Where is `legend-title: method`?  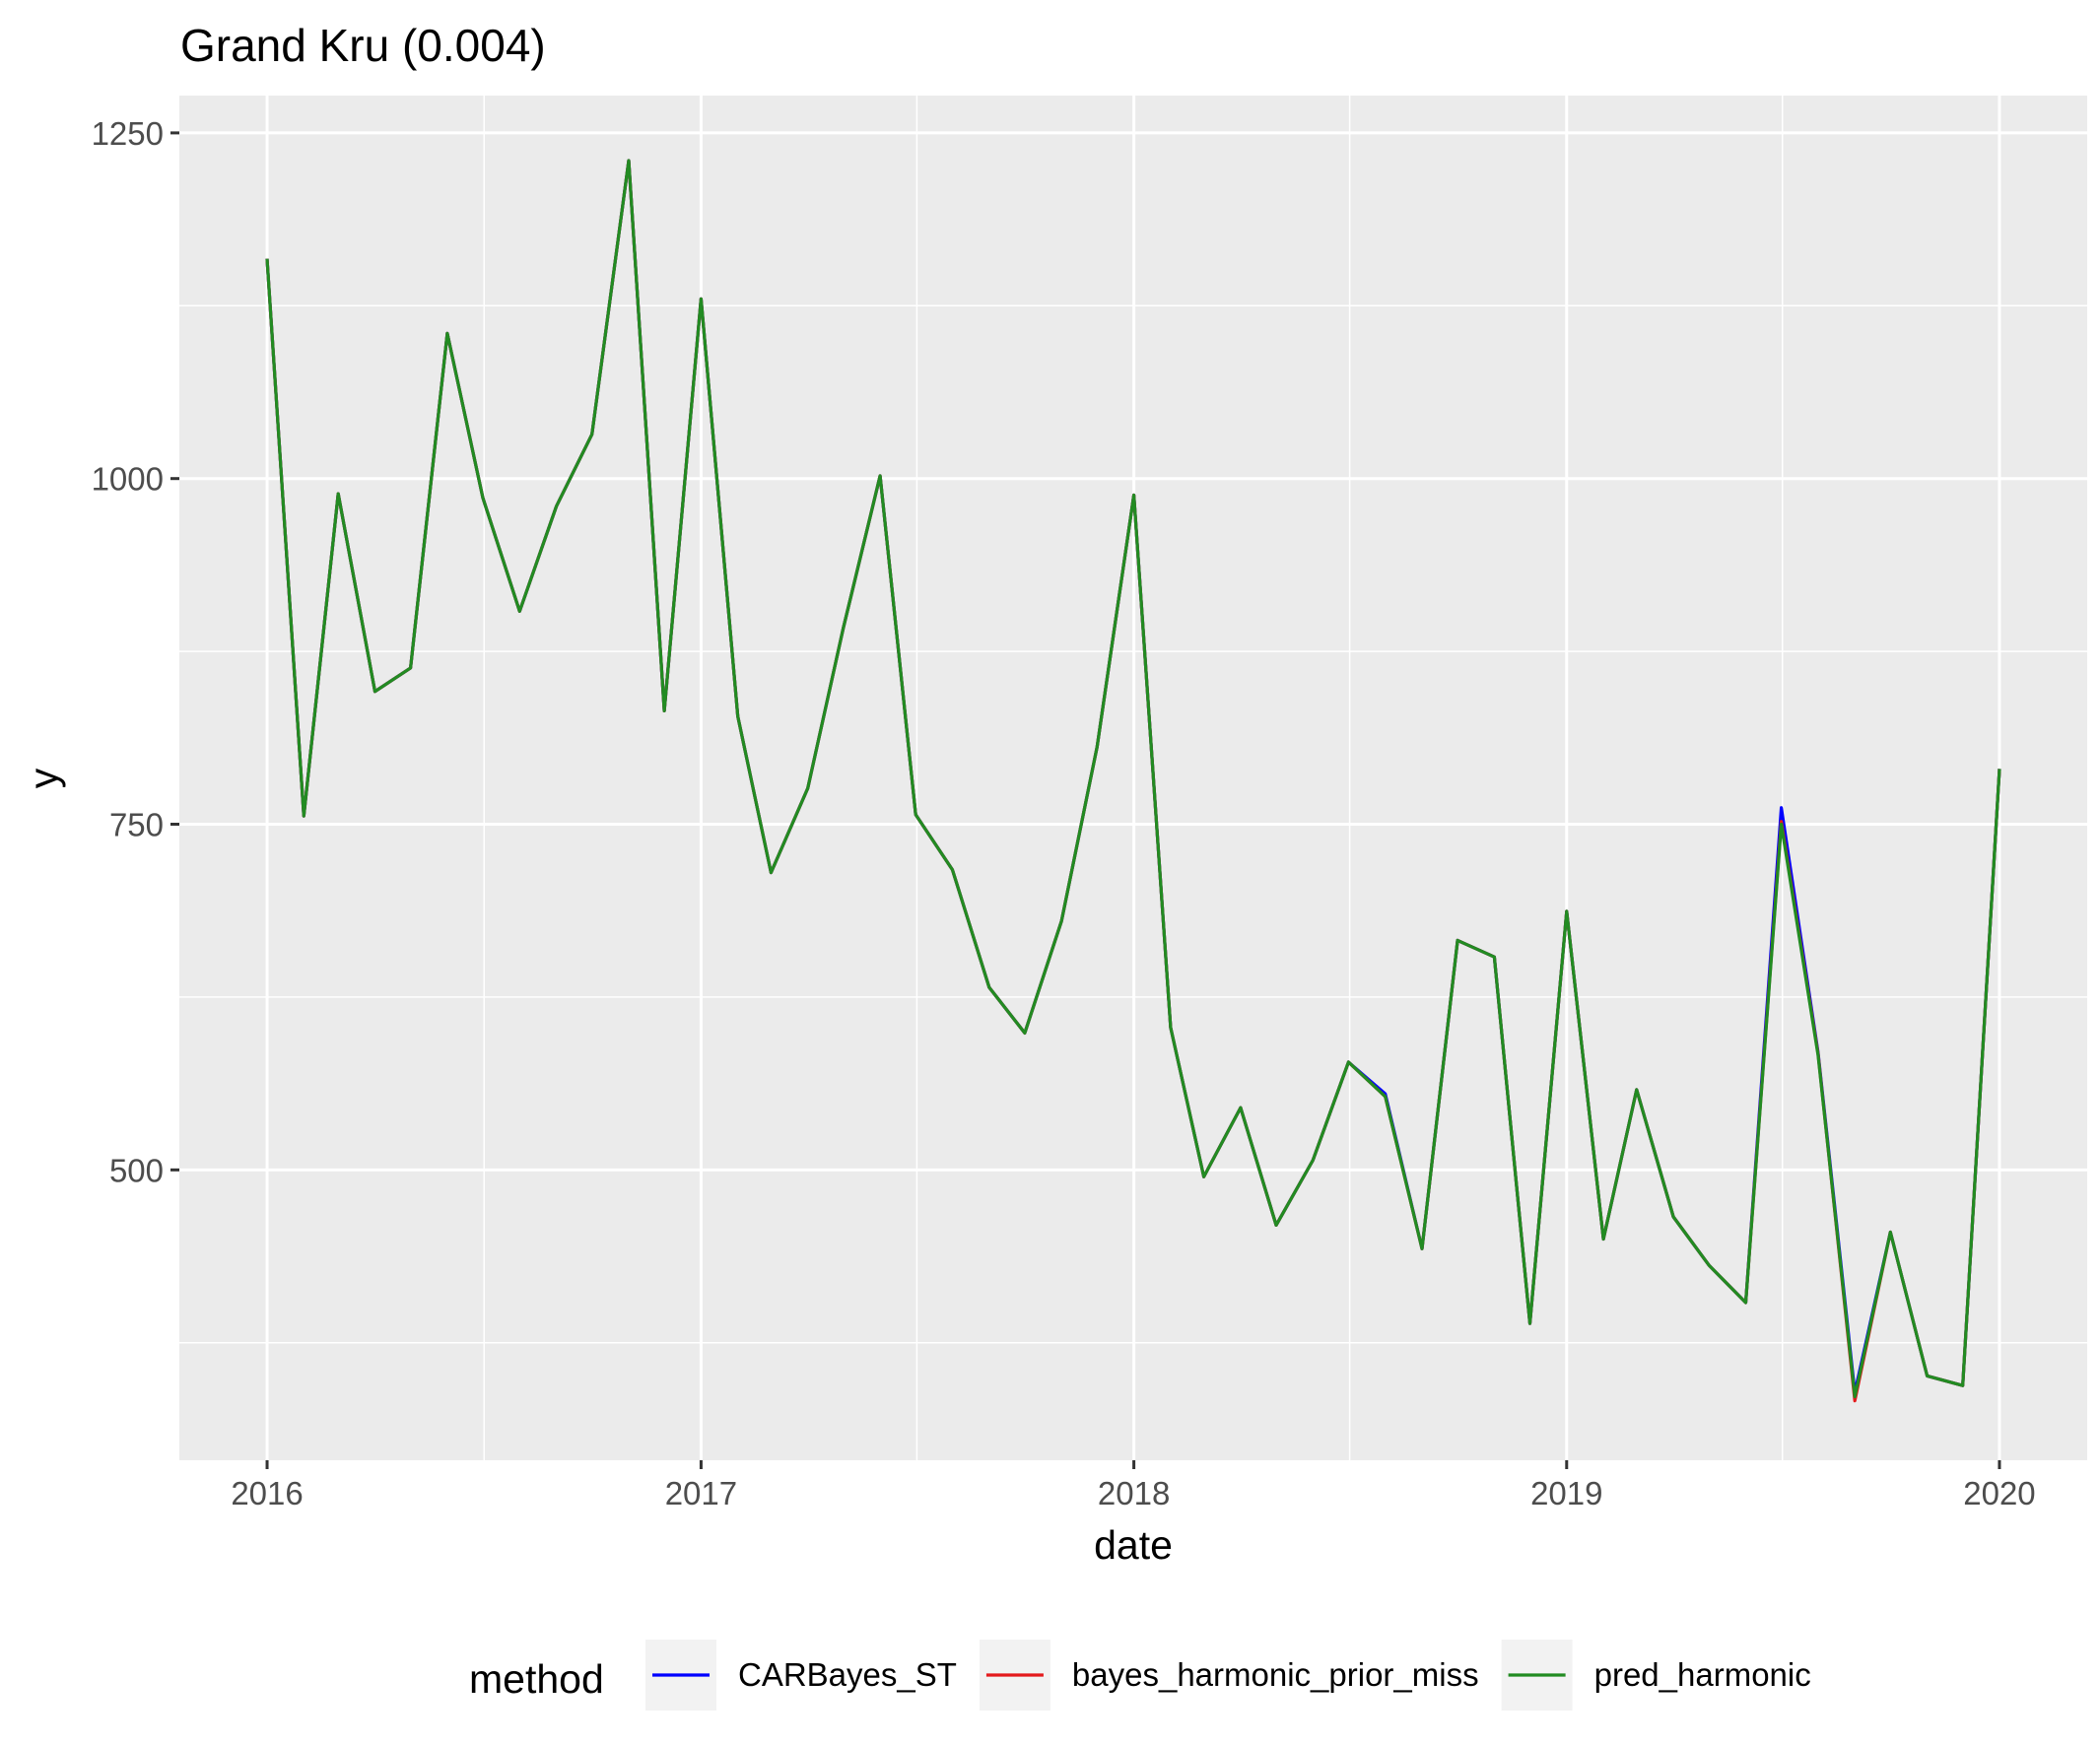 legend-title: method is located at coordinates (536, 1679).